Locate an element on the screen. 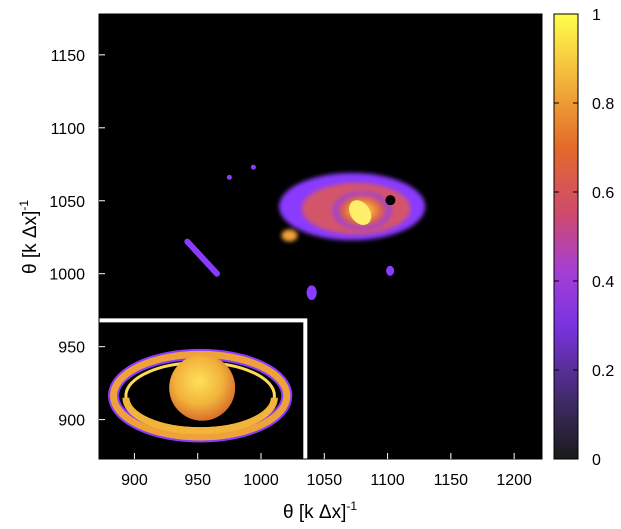 This screenshot has width=621, height=529. small-blob-right-region is located at coordinates (390, 270).